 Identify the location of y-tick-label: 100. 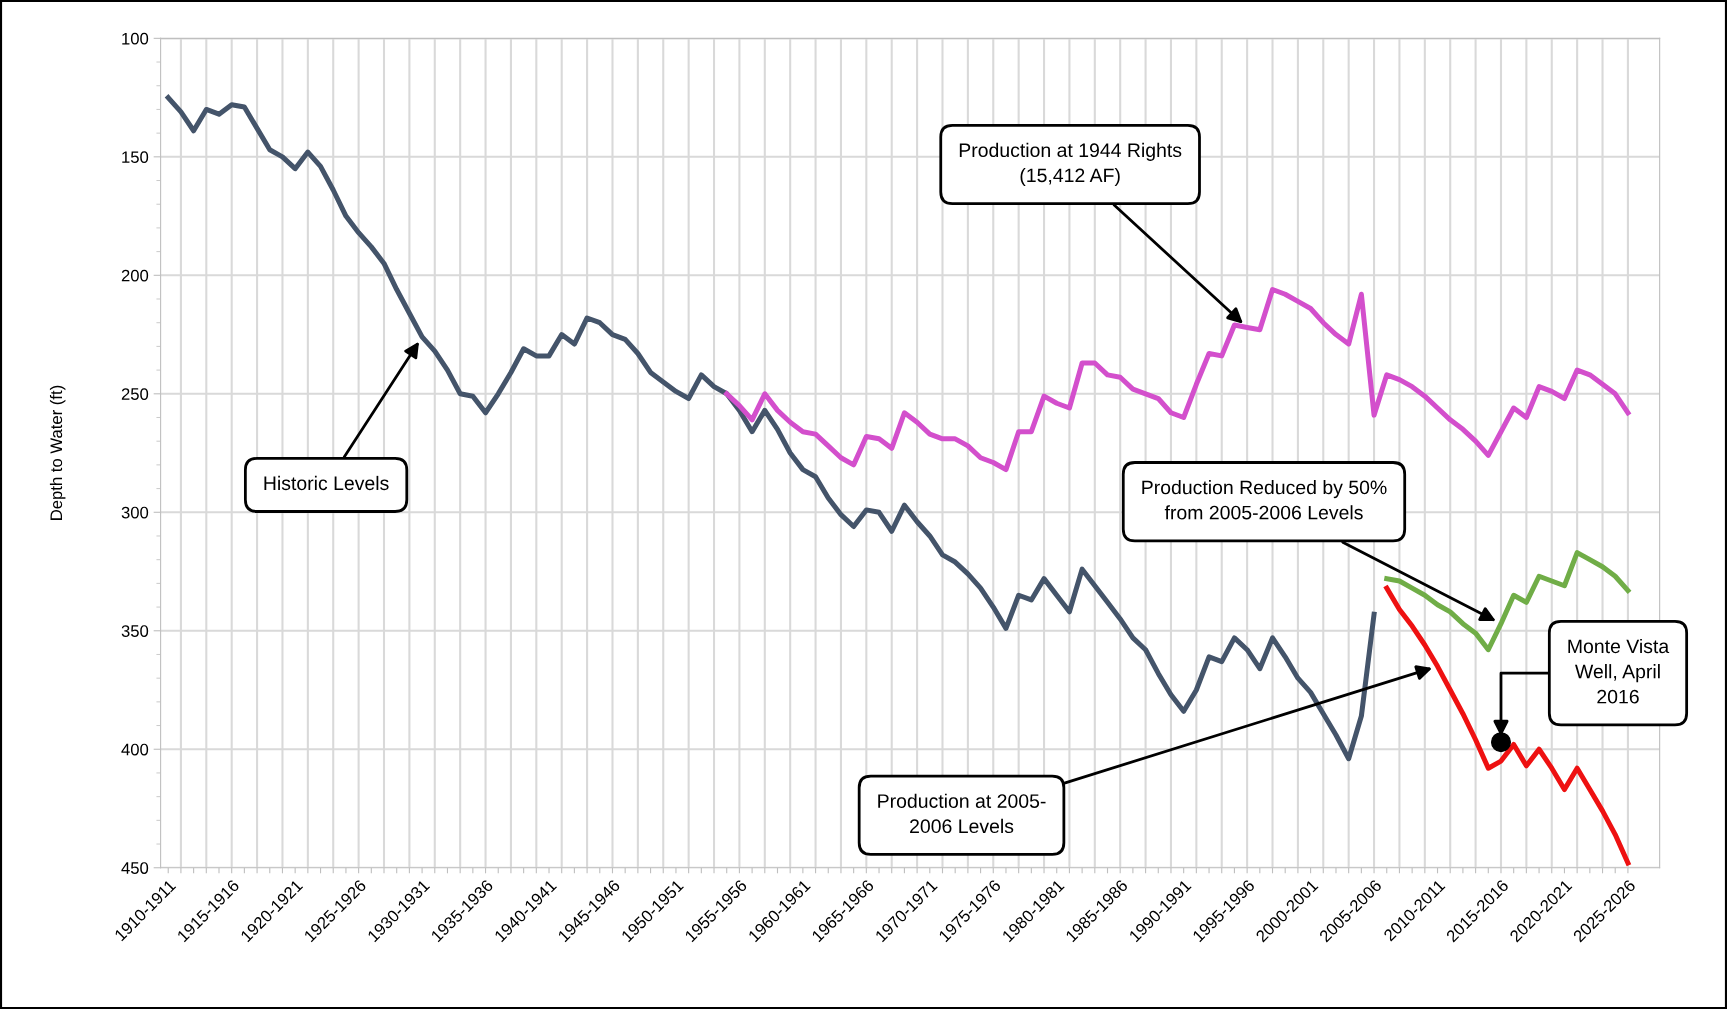
(135, 38).